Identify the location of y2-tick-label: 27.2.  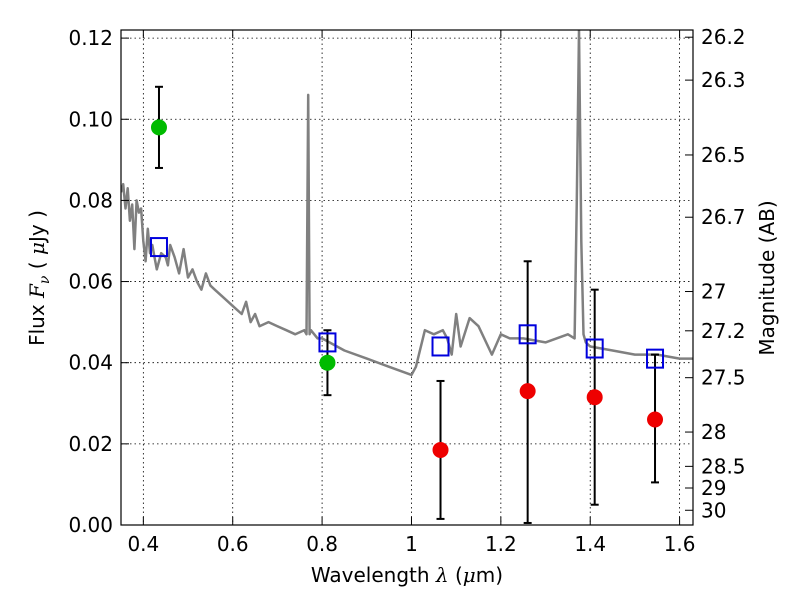
(723, 331).